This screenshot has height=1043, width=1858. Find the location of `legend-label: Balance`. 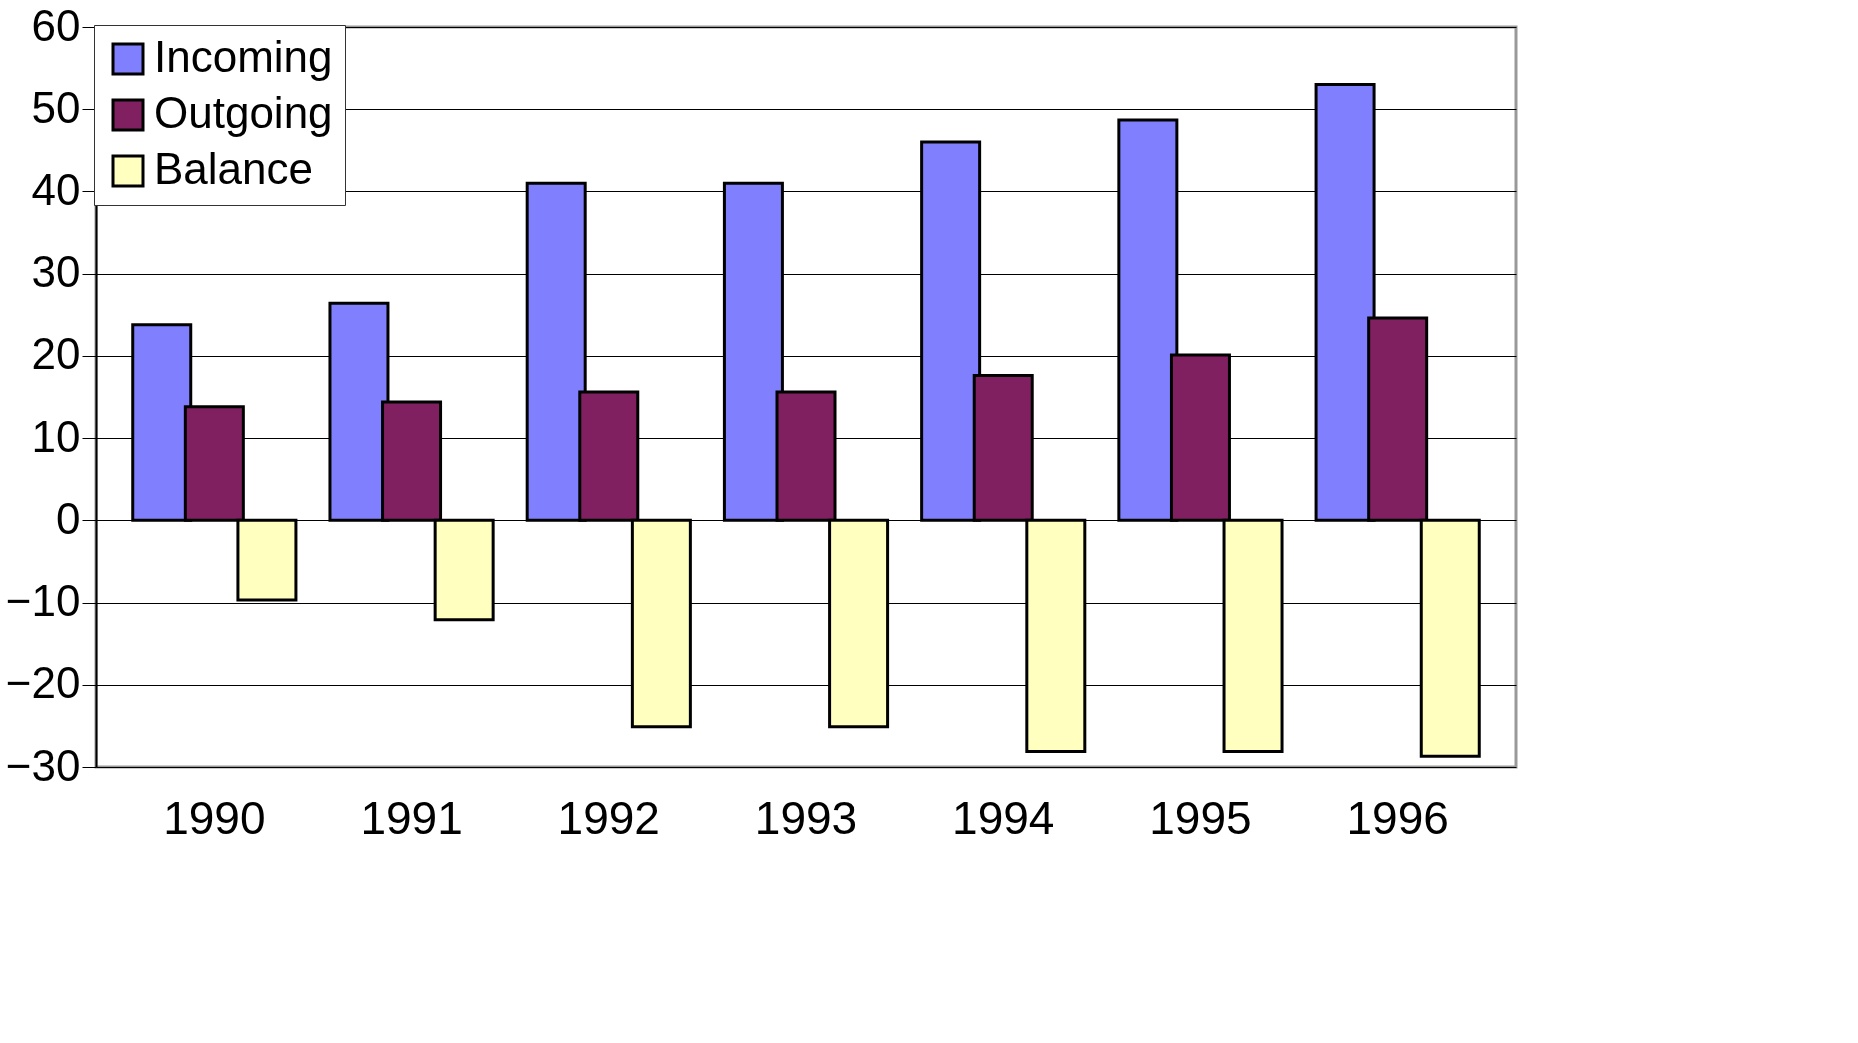

legend-label: Balance is located at coordinates (234, 168).